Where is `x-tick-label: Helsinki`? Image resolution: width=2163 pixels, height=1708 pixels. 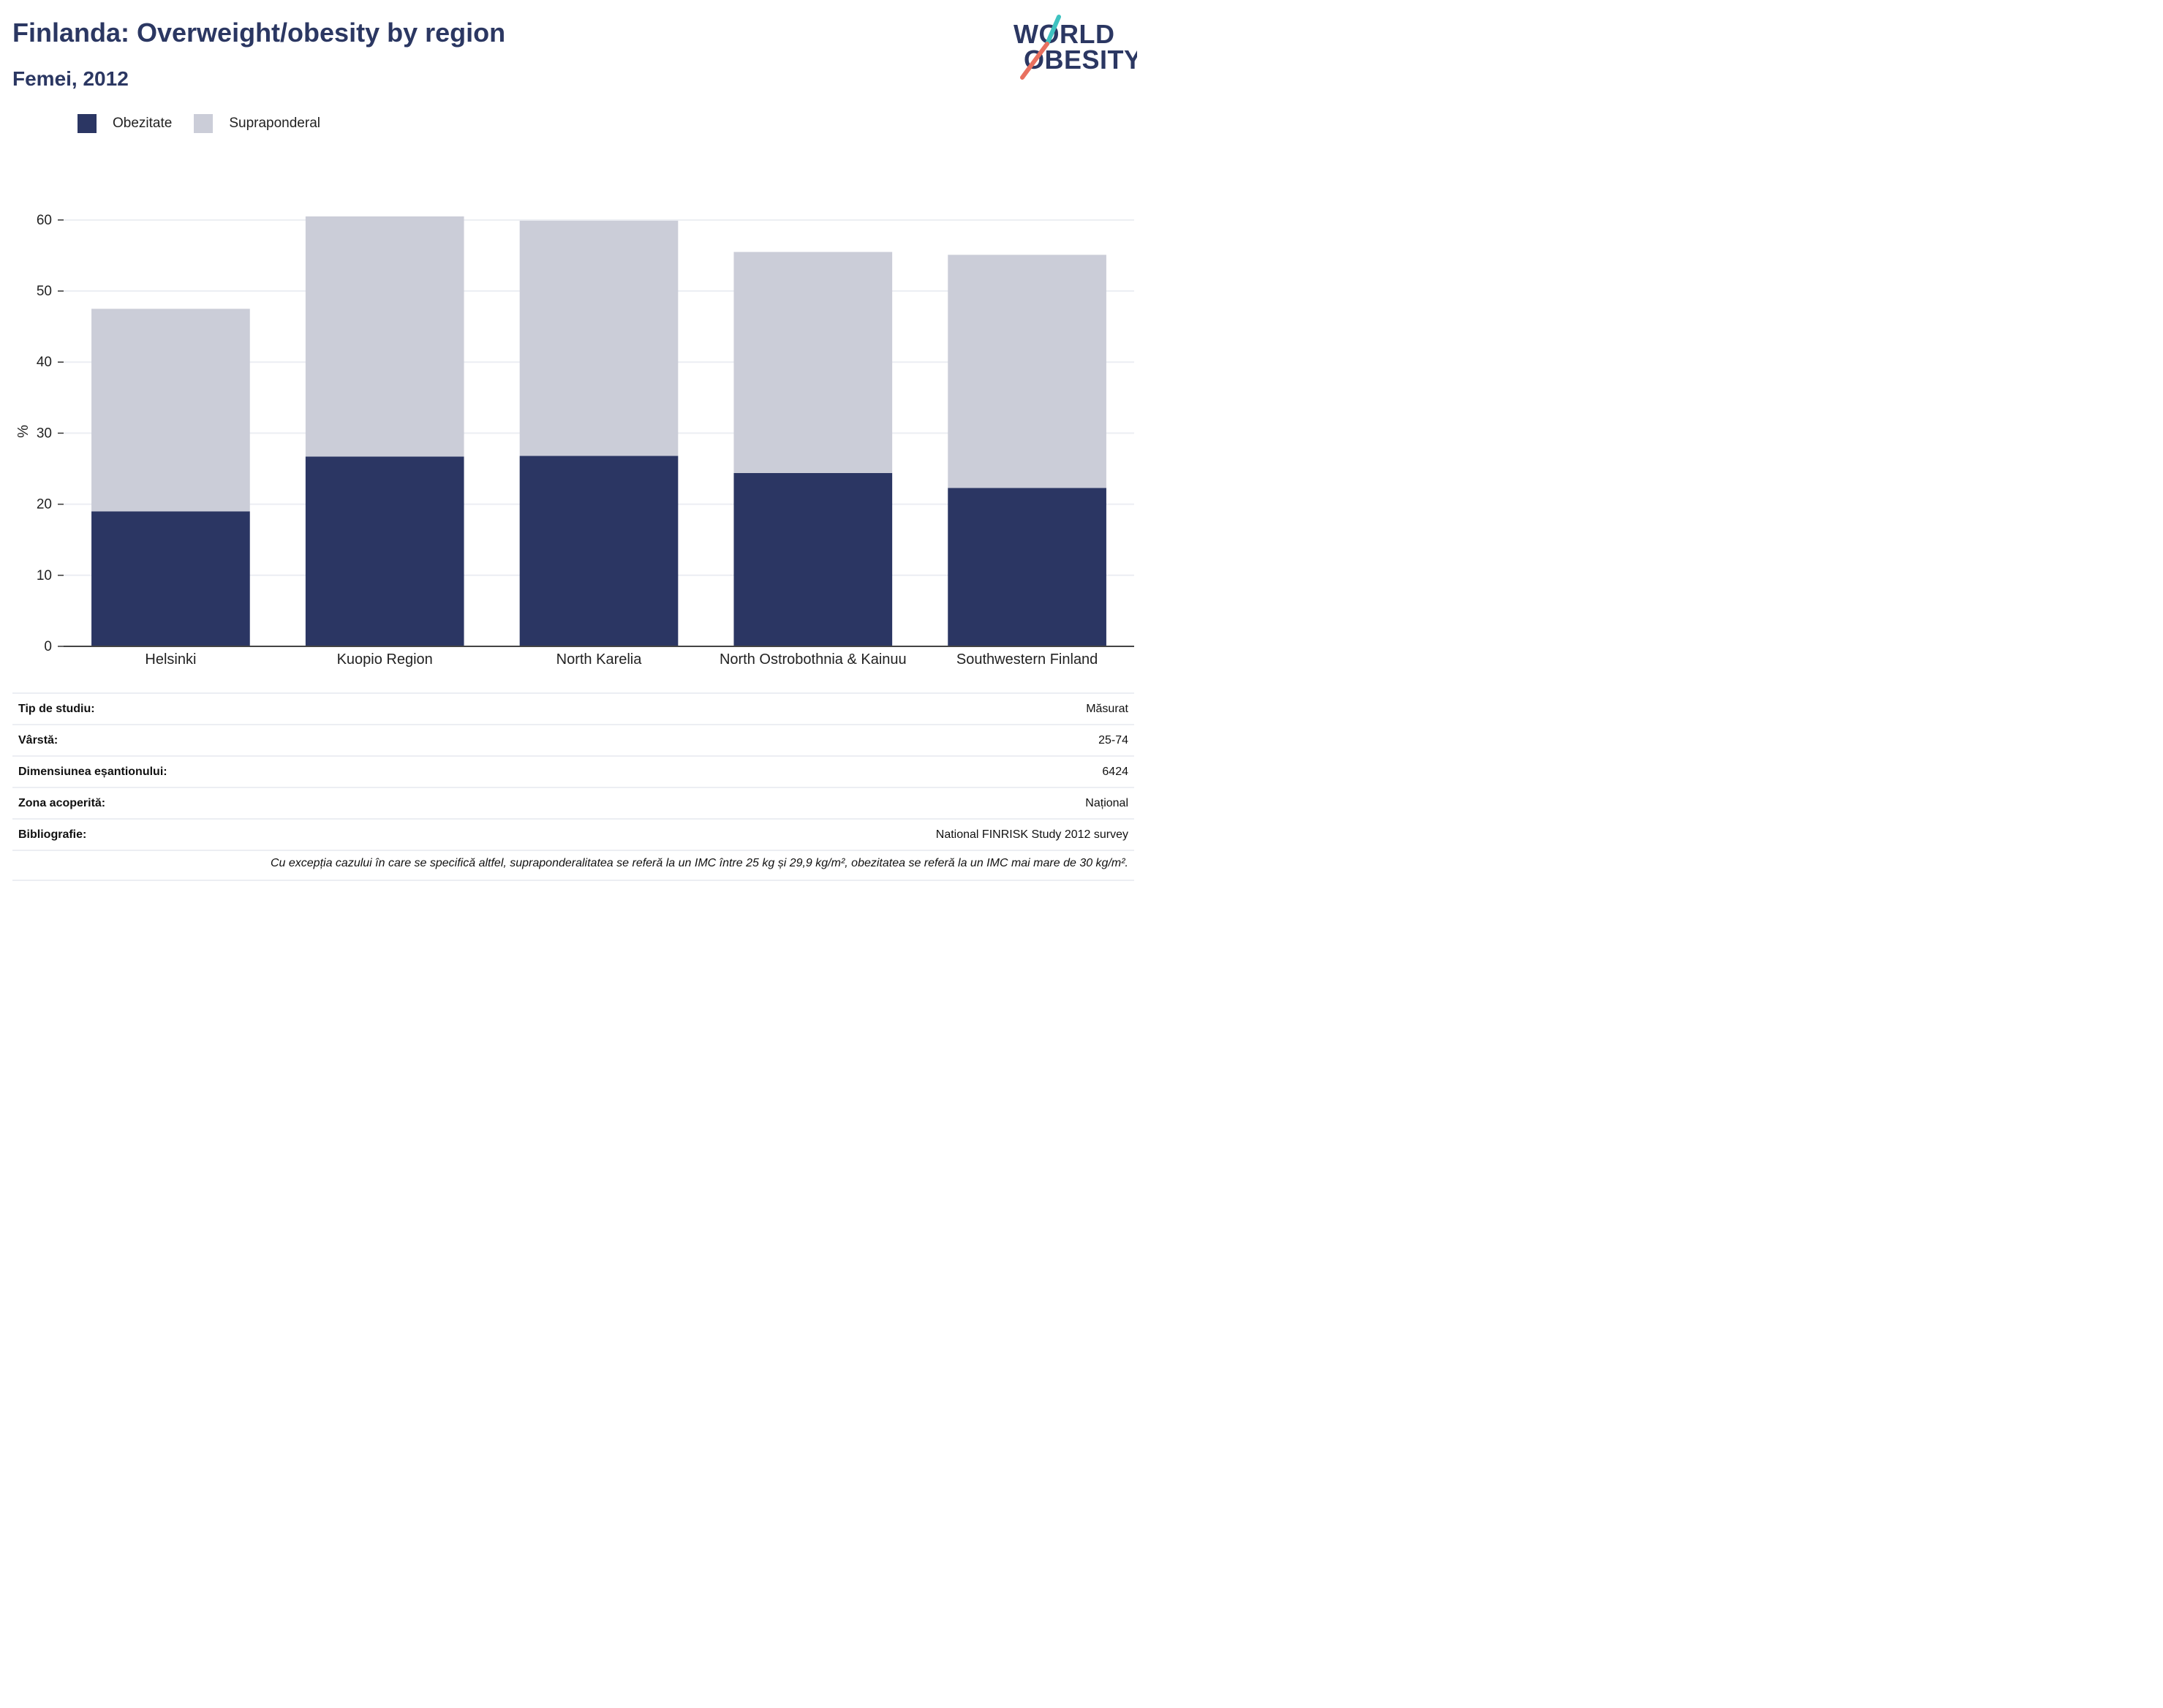 x-tick-label: Helsinki is located at coordinates (170, 659).